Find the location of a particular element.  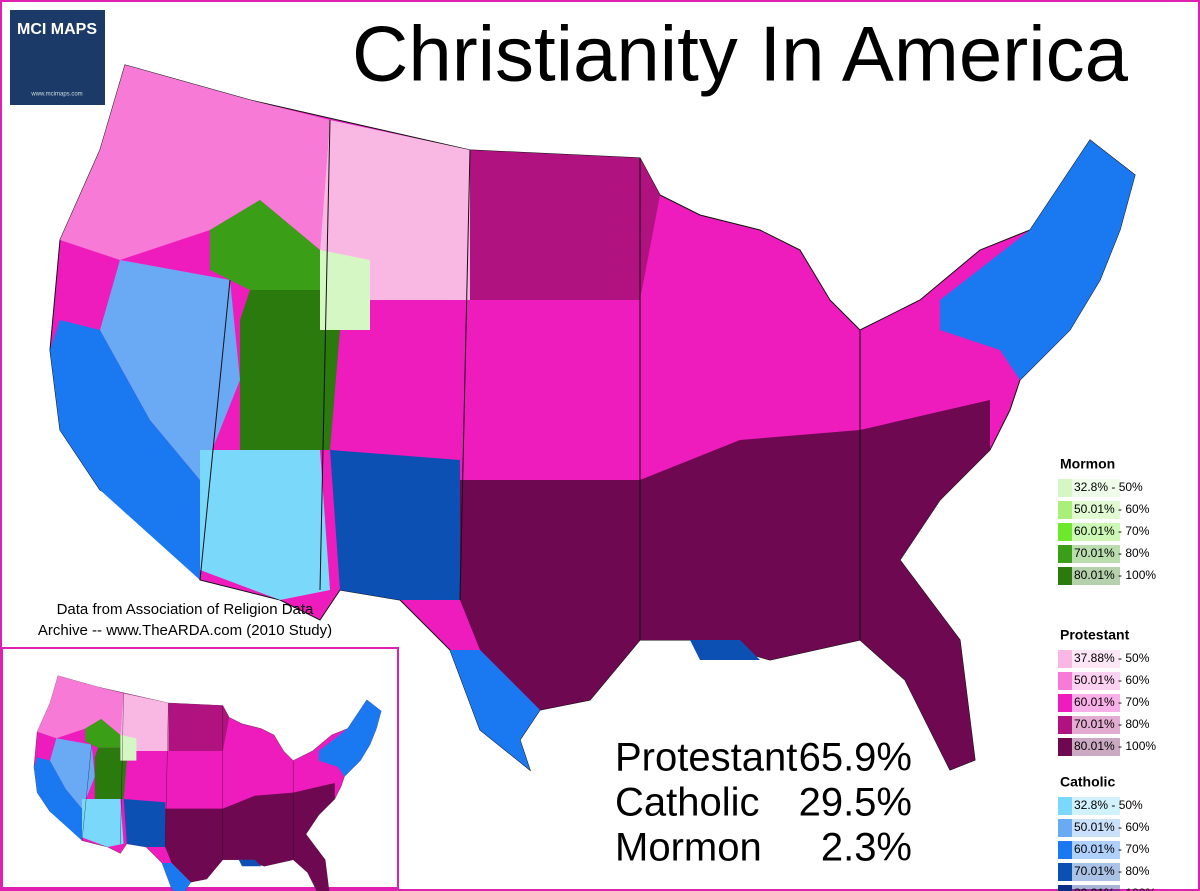

legend-label: 37.88% - 50% is located at coordinates (1112, 658).